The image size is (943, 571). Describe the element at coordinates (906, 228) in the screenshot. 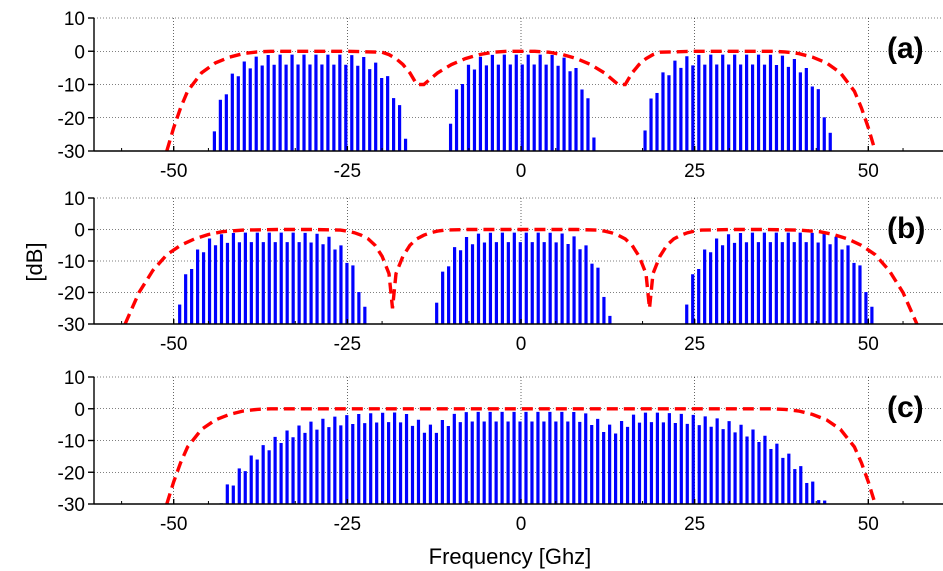

I see `panel-label: (b)` at that location.